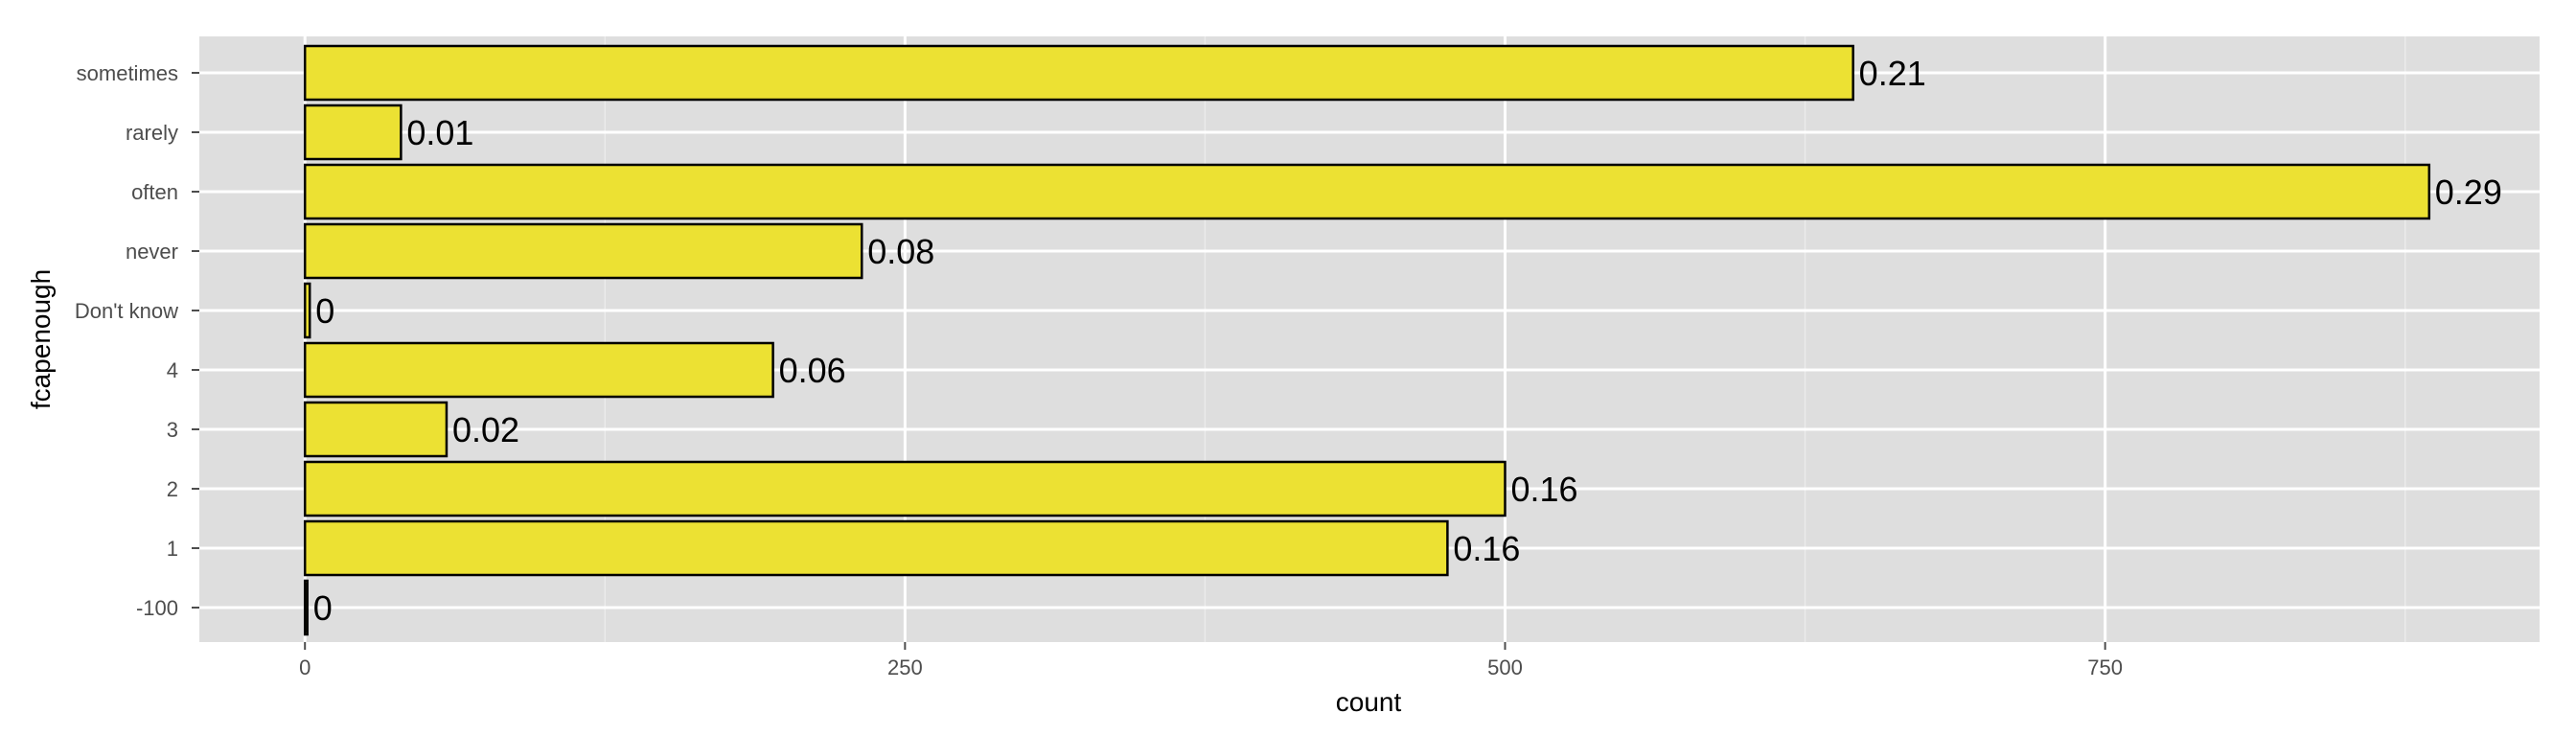  I want to click on bar-value-label: 0.21, so click(1892, 73).